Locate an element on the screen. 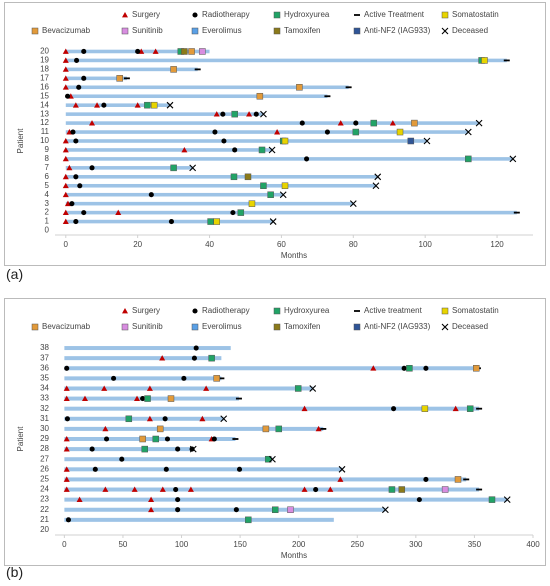 The height and width of the screenshot is (586, 550). y-tick-label: 27 is located at coordinates (44, 458).